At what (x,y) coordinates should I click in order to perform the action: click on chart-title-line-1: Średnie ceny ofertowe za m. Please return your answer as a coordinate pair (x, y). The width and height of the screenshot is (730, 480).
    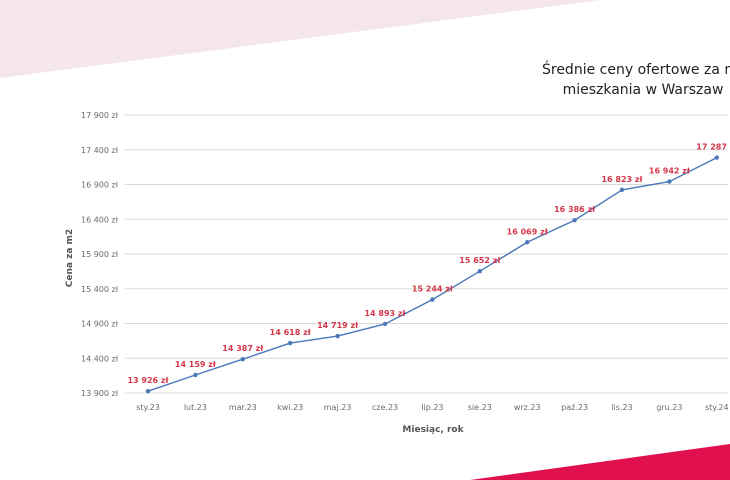
    Looking at the image, I should click on (635, 70).